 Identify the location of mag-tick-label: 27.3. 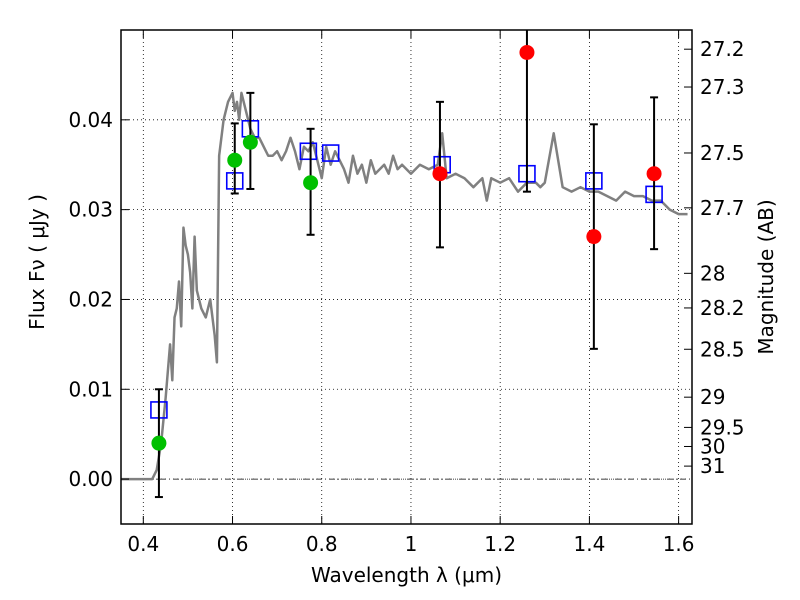
(722, 87).